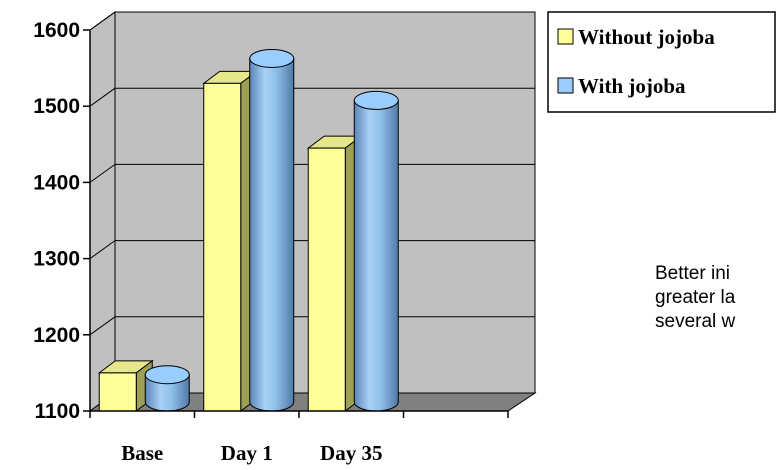 This screenshot has height=470, width=777. Describe the element at coordinates (102, 211) in the screenshot. I see `side-wall` at that location.